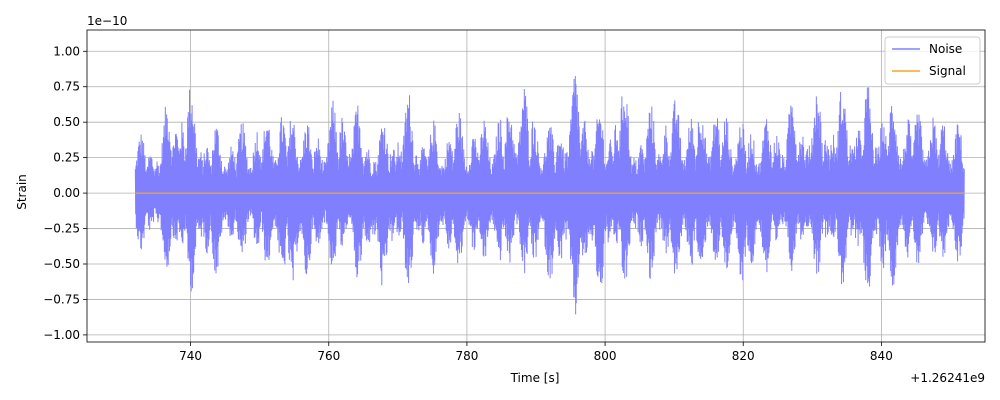 The image size is (1000, 400). I want to click on y-axis-label: Strain, so click(22, 192).